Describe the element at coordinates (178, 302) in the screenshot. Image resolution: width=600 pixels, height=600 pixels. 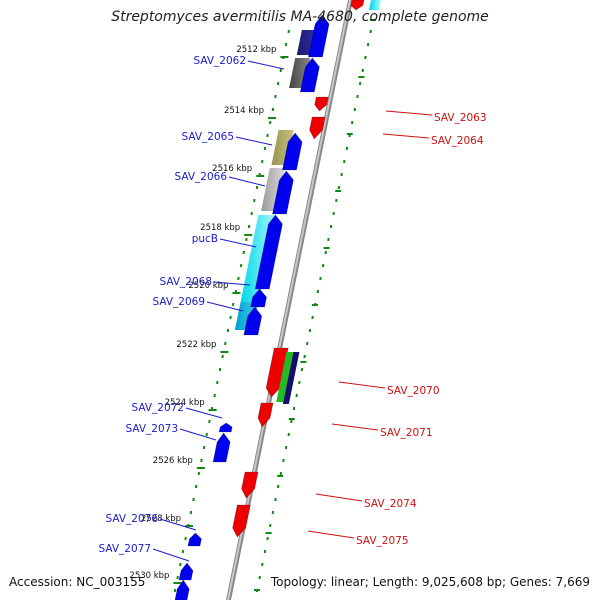
I see `forward-gene-label: SAV_2069` at that location.